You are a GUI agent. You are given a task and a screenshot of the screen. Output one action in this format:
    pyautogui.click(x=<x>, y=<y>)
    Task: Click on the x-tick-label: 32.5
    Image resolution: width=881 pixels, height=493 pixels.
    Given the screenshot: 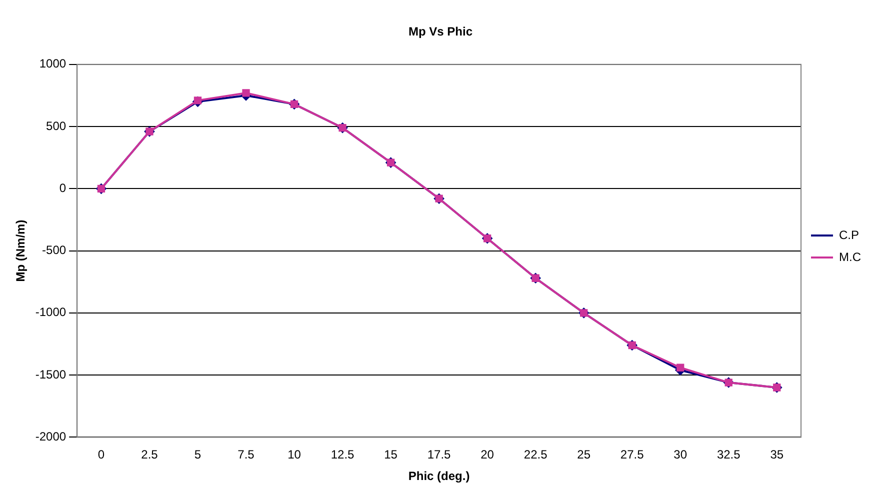 What is the action you would take?
    pyautogui.click(x=728, y=455)
    